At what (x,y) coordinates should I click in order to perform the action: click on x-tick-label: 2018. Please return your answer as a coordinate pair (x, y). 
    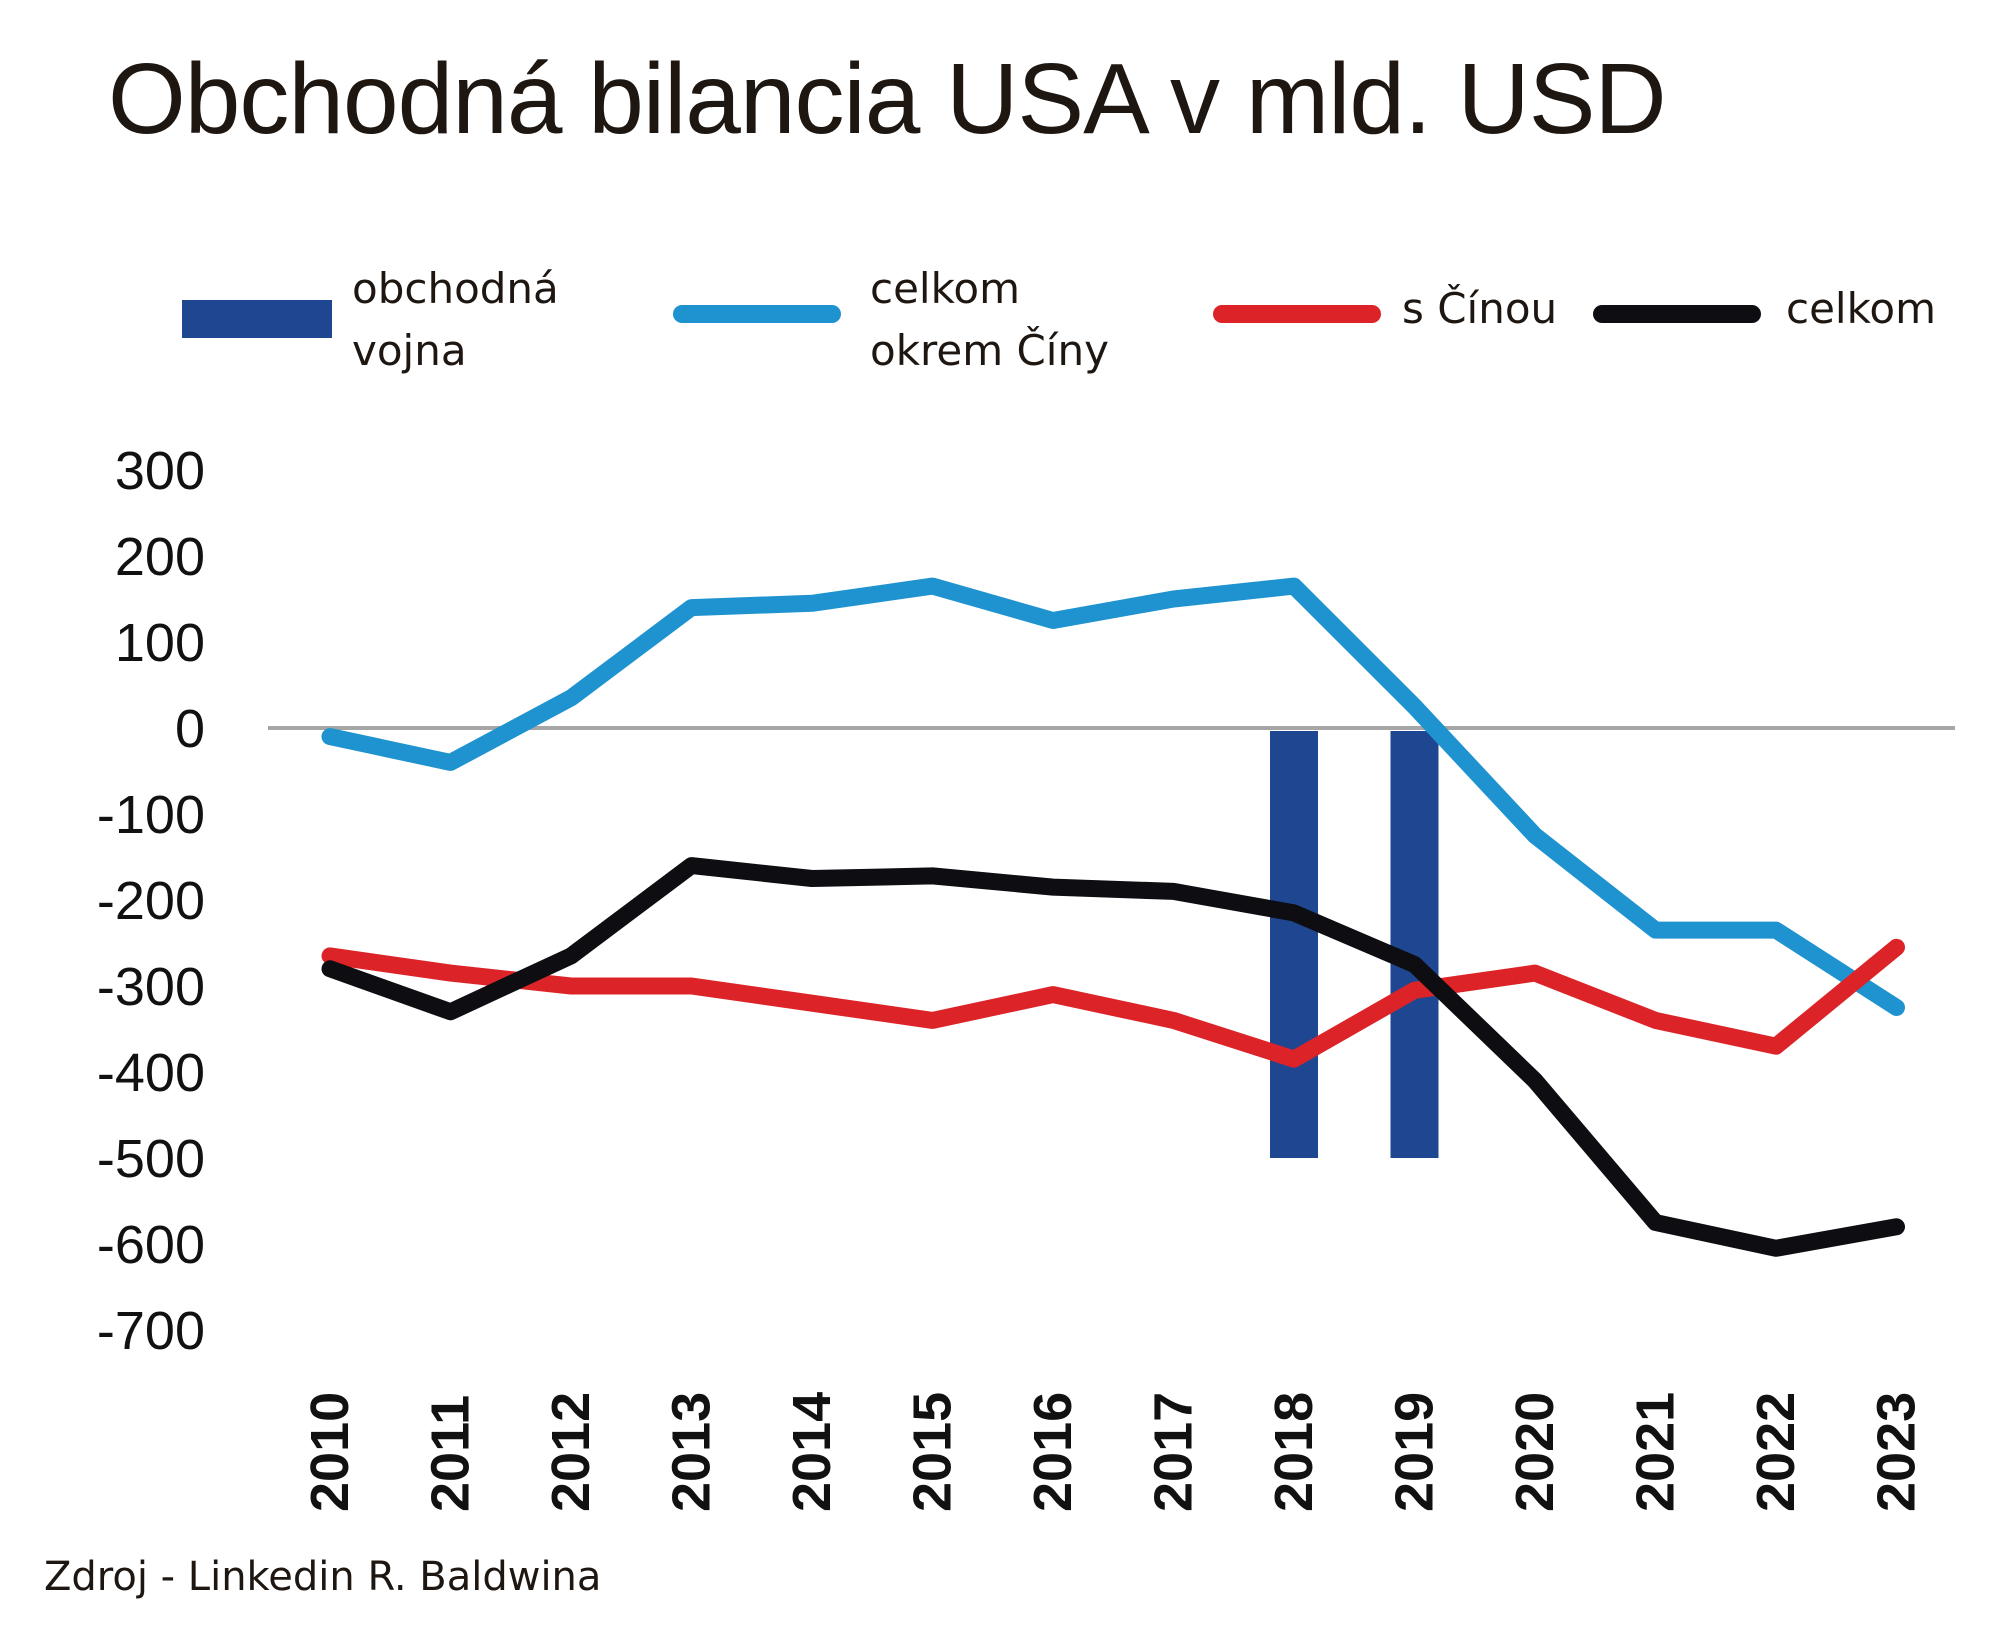
    Looking at the image, I should click on (1294, 1452).